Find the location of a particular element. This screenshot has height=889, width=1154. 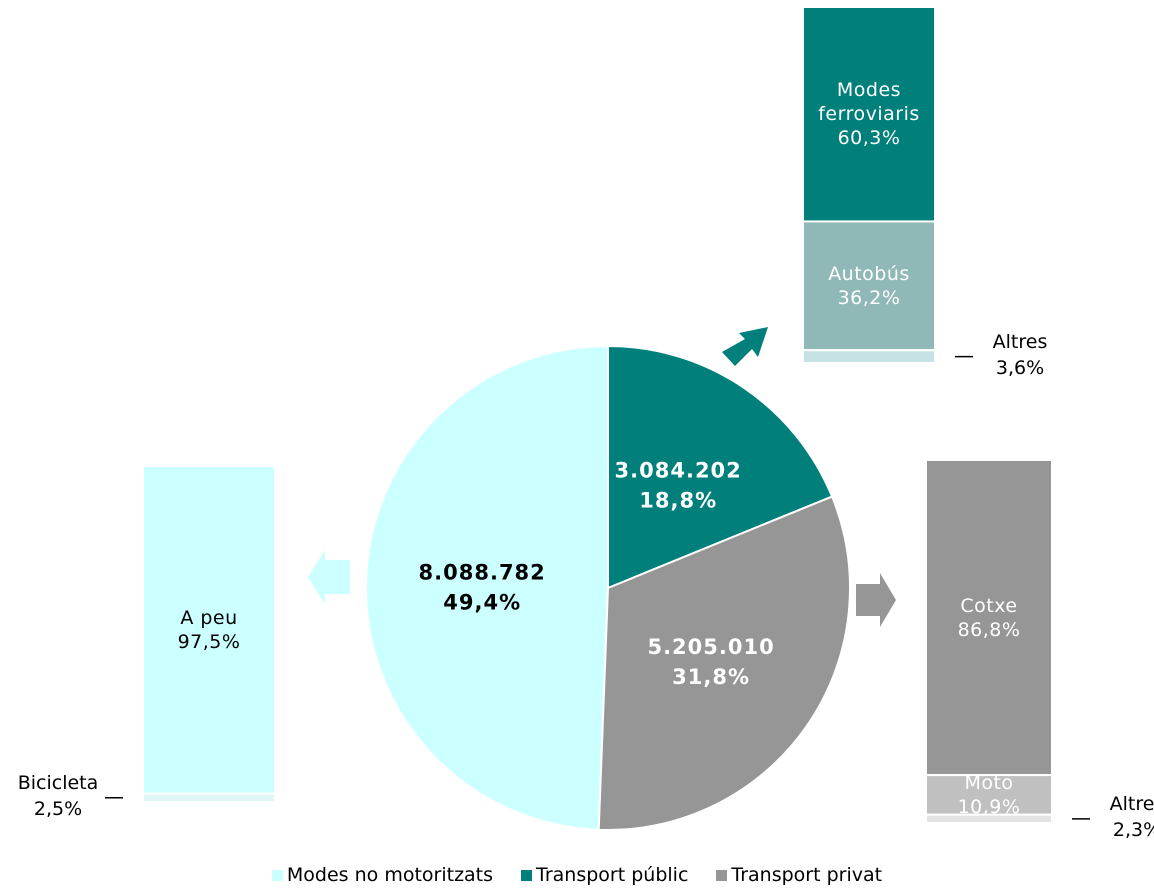

pie-percent-label: 18,8% is located at coordinates (678, 501).